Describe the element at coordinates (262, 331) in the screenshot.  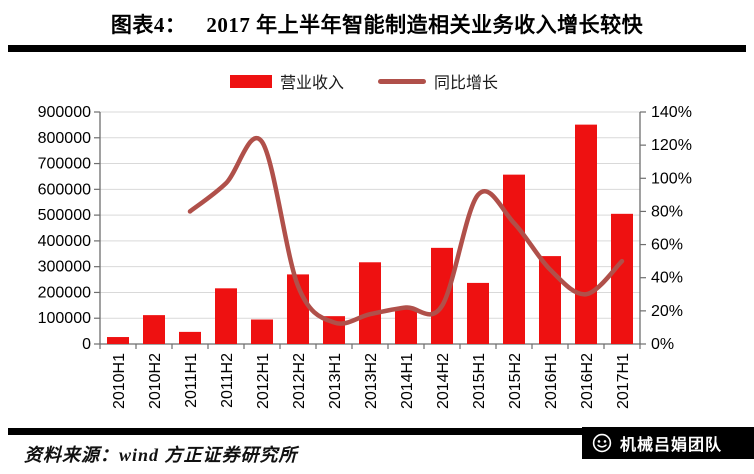
I see `revenue-bar-2012H1` at that location.